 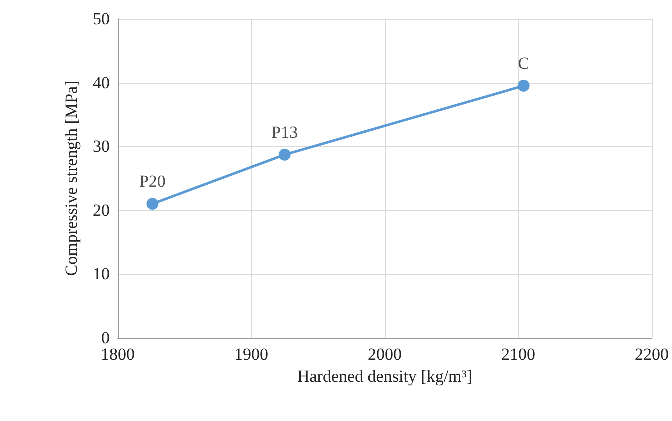 What do you see at coordinates (251, 354) in the screenshot?
I see `x-tick-label: 1900` at bounding box center [251, 354].